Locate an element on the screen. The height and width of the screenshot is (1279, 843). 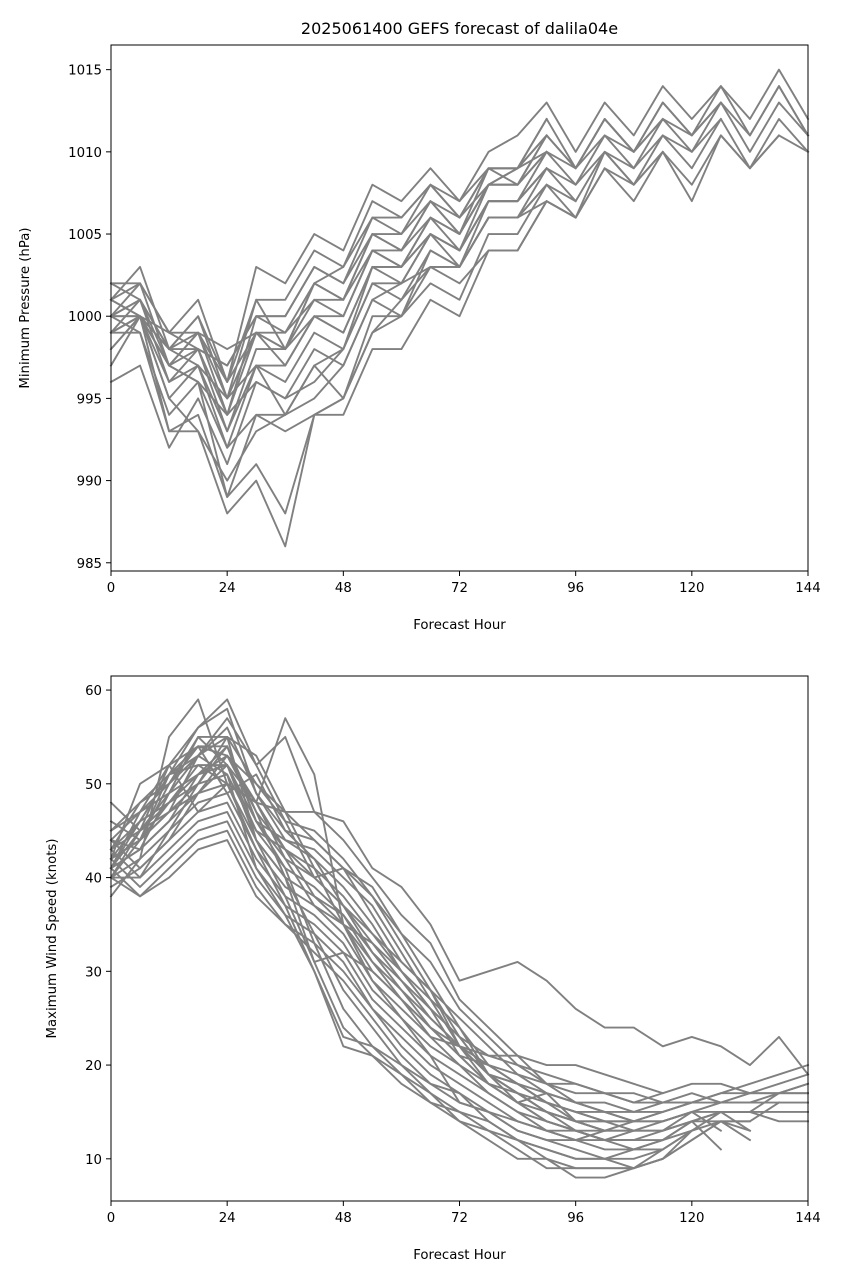
pressure-x-tick-label: 72 is located at coordinates (459, 588).